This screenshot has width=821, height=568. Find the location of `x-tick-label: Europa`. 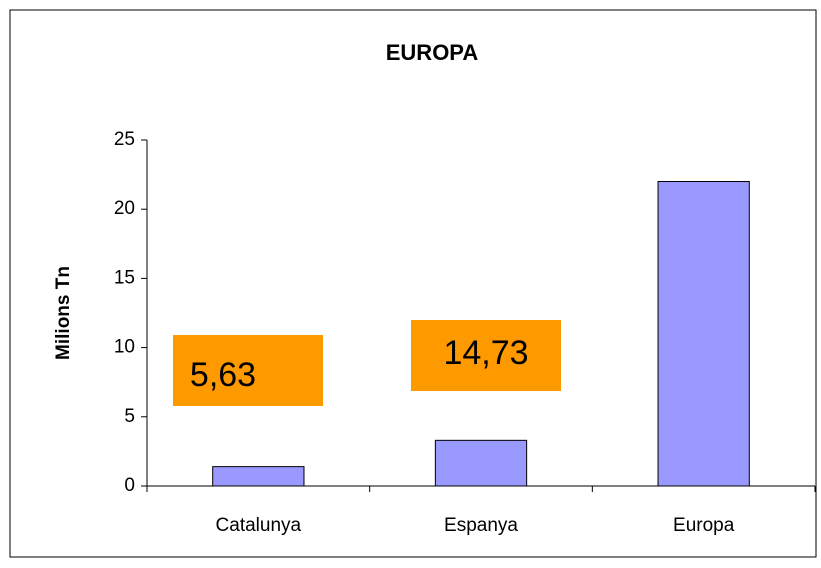

x-tick-label: Europa is located at coordinates (704, 525).